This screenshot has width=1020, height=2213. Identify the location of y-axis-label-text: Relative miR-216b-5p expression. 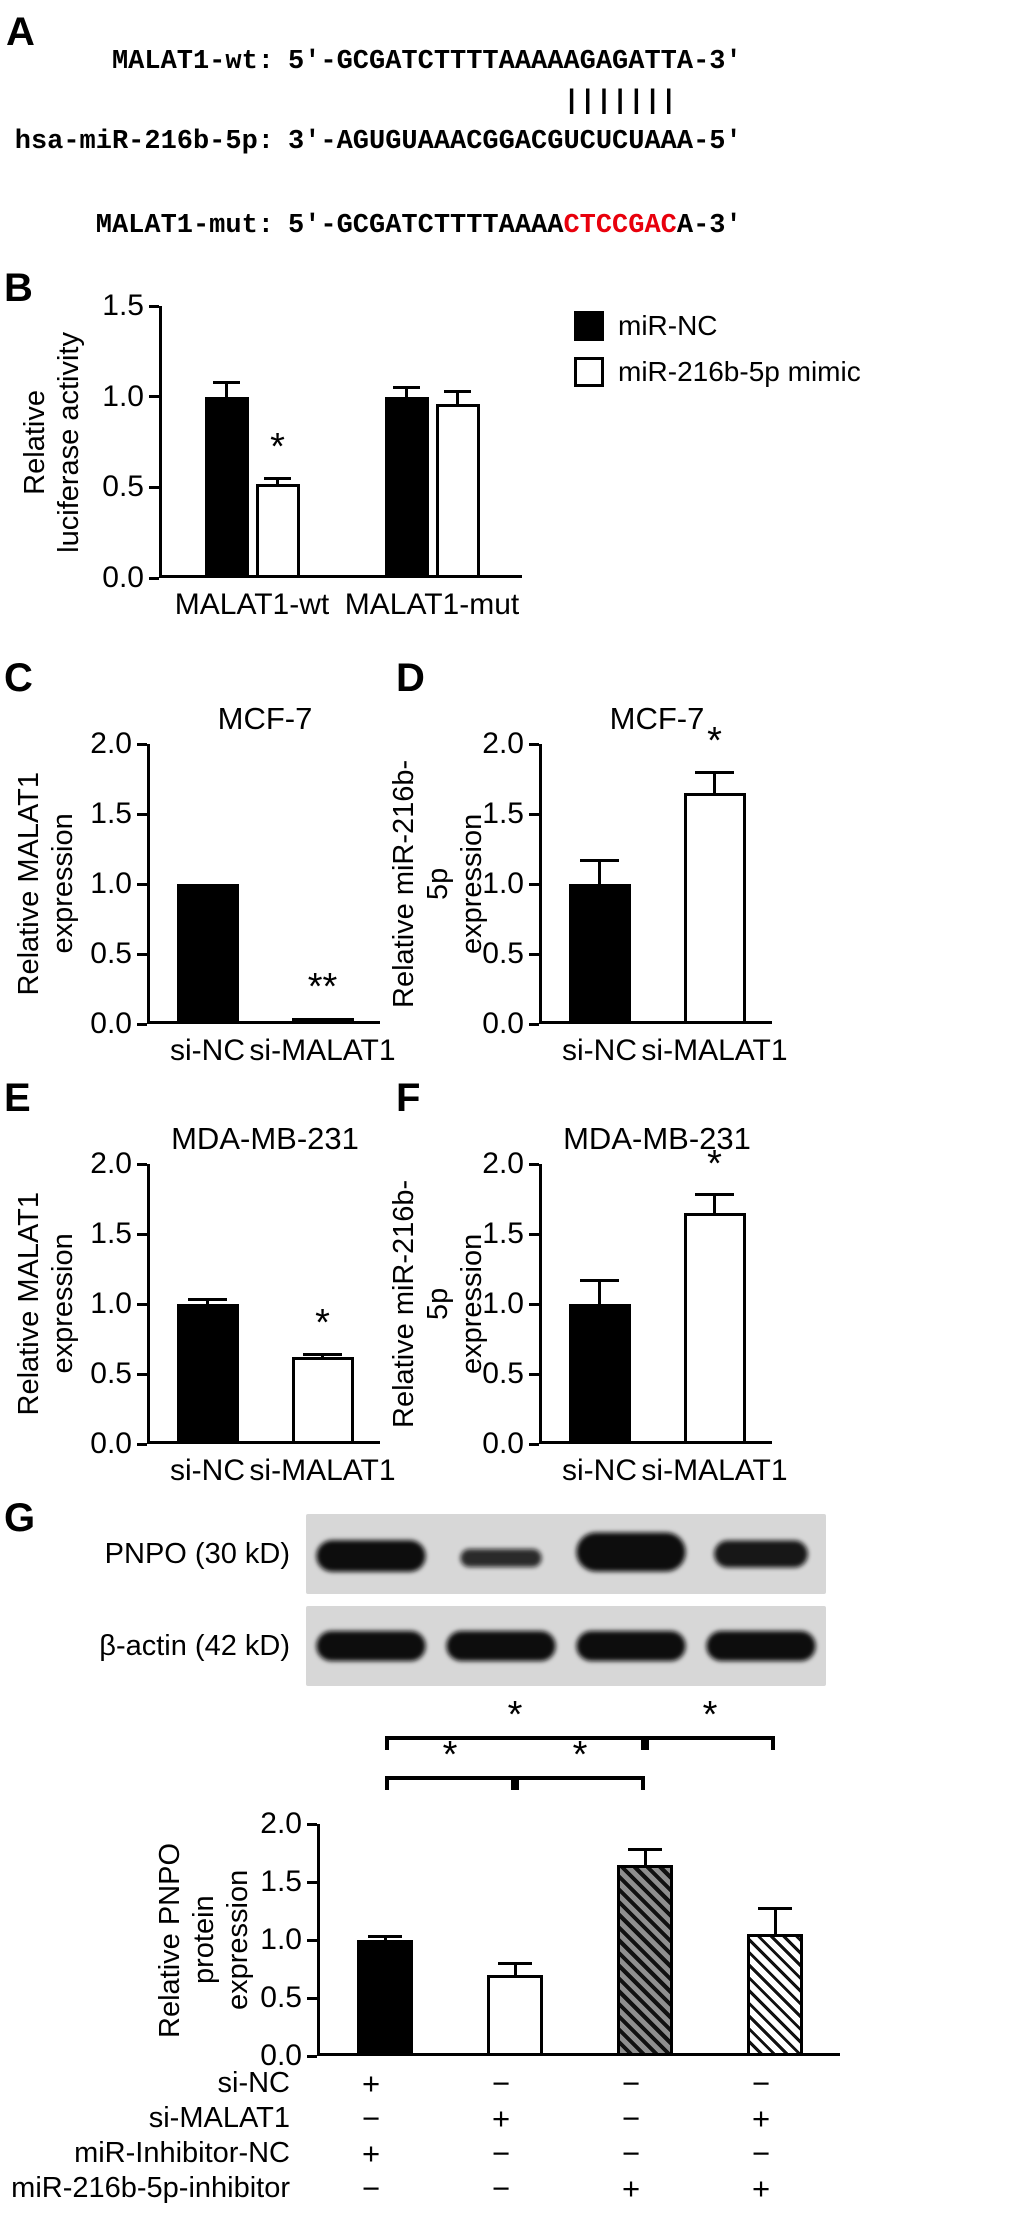
(438, 1304).